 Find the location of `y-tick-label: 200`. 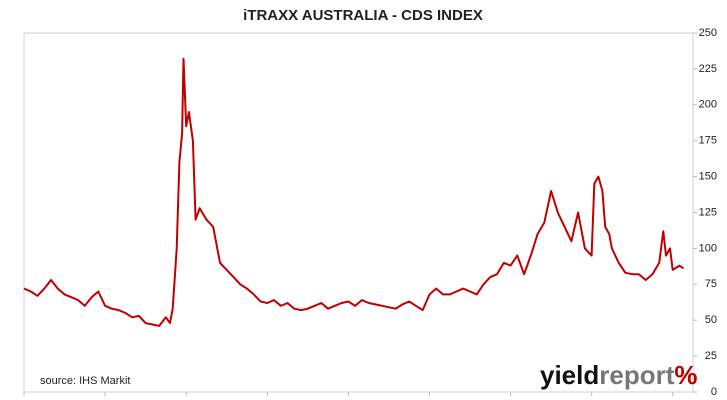

y-tick-label: 200 is located at coordinates (708, 105).